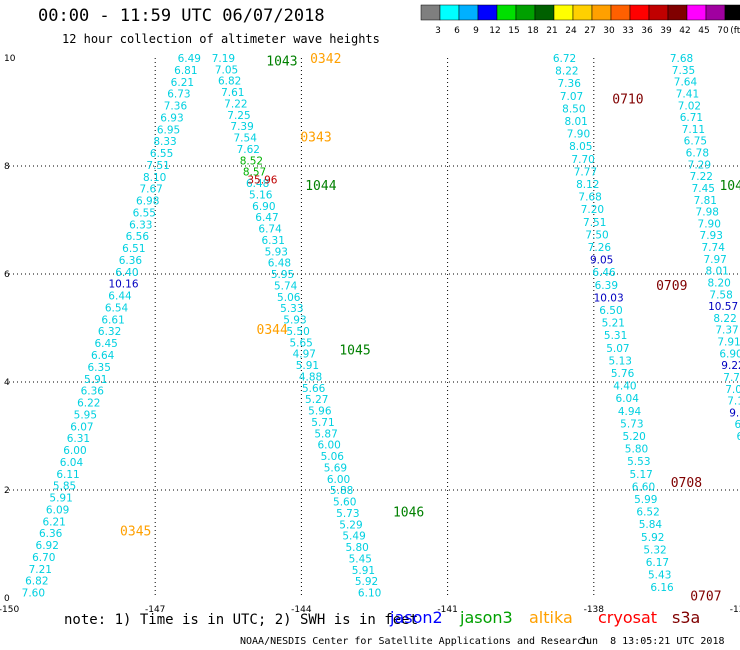 The width and height of the screenshot is (740, 650). What do you see at coordinates (651, 525) in the screenshot?
I see `wave-height-value: 5.84` at bounding box center [651, 525].